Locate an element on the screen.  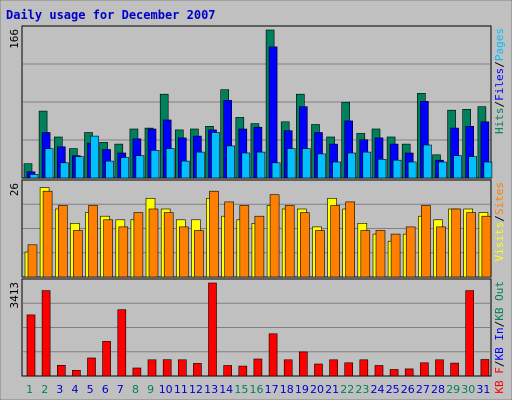
x-tick-label-day-14: 14 is located at coordinates (226, 389).